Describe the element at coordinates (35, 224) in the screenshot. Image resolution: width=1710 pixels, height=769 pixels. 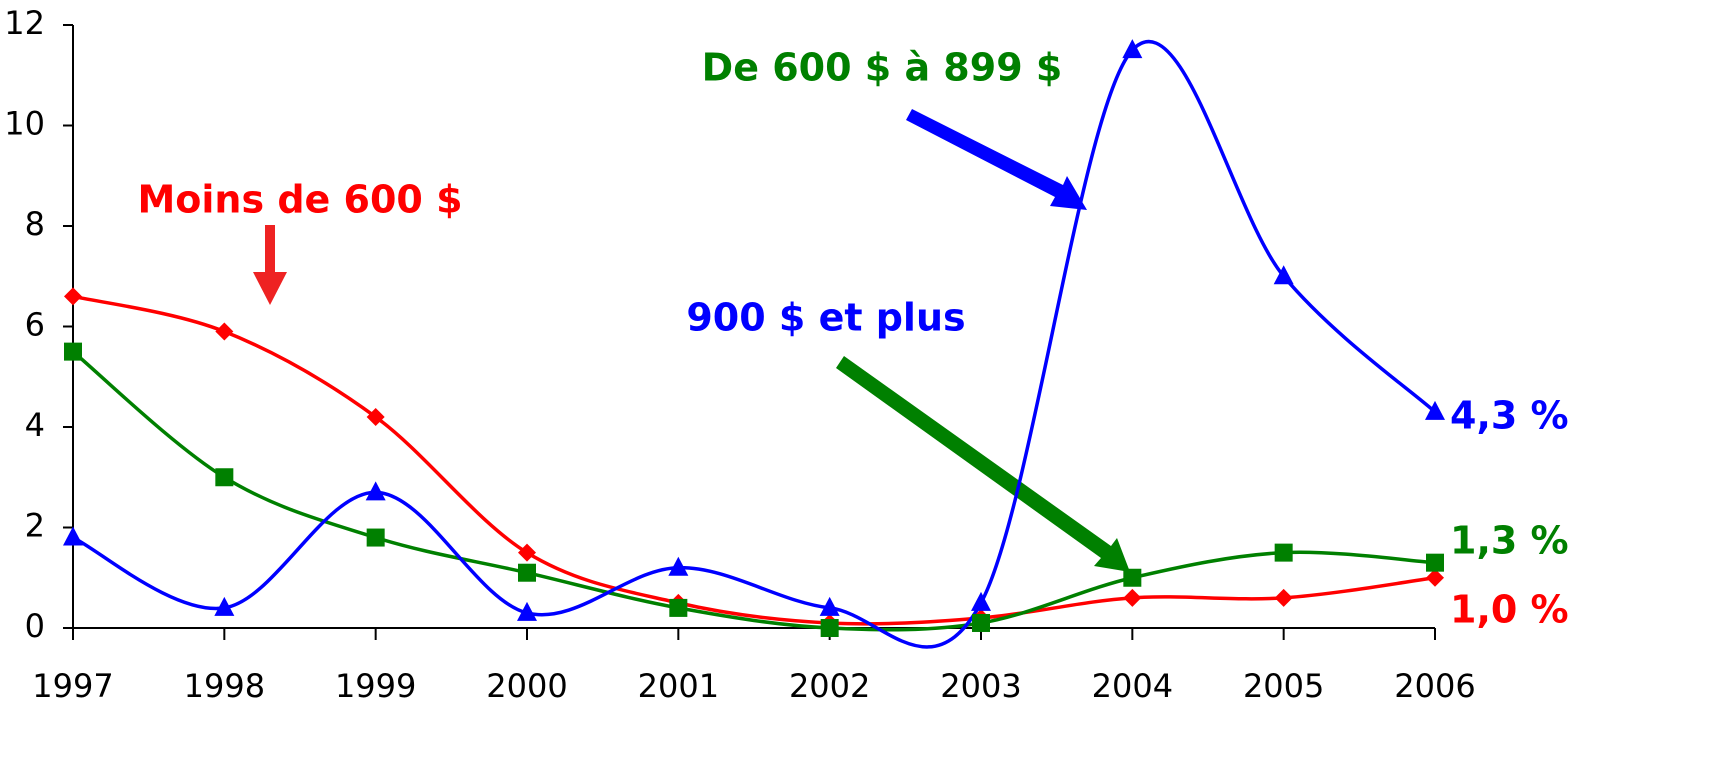
I see `y-tick-label: 8` at that location.